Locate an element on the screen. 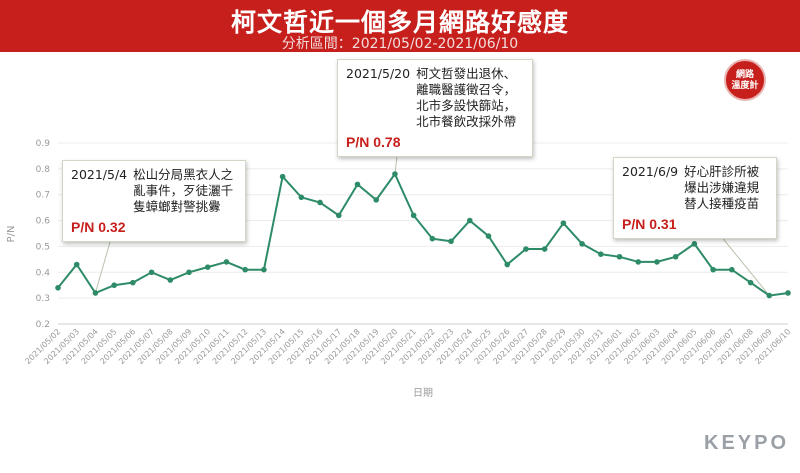 This screenshot has height=473, width=800. y-tick-label: 0.8 is located at coordinates (43, 170).